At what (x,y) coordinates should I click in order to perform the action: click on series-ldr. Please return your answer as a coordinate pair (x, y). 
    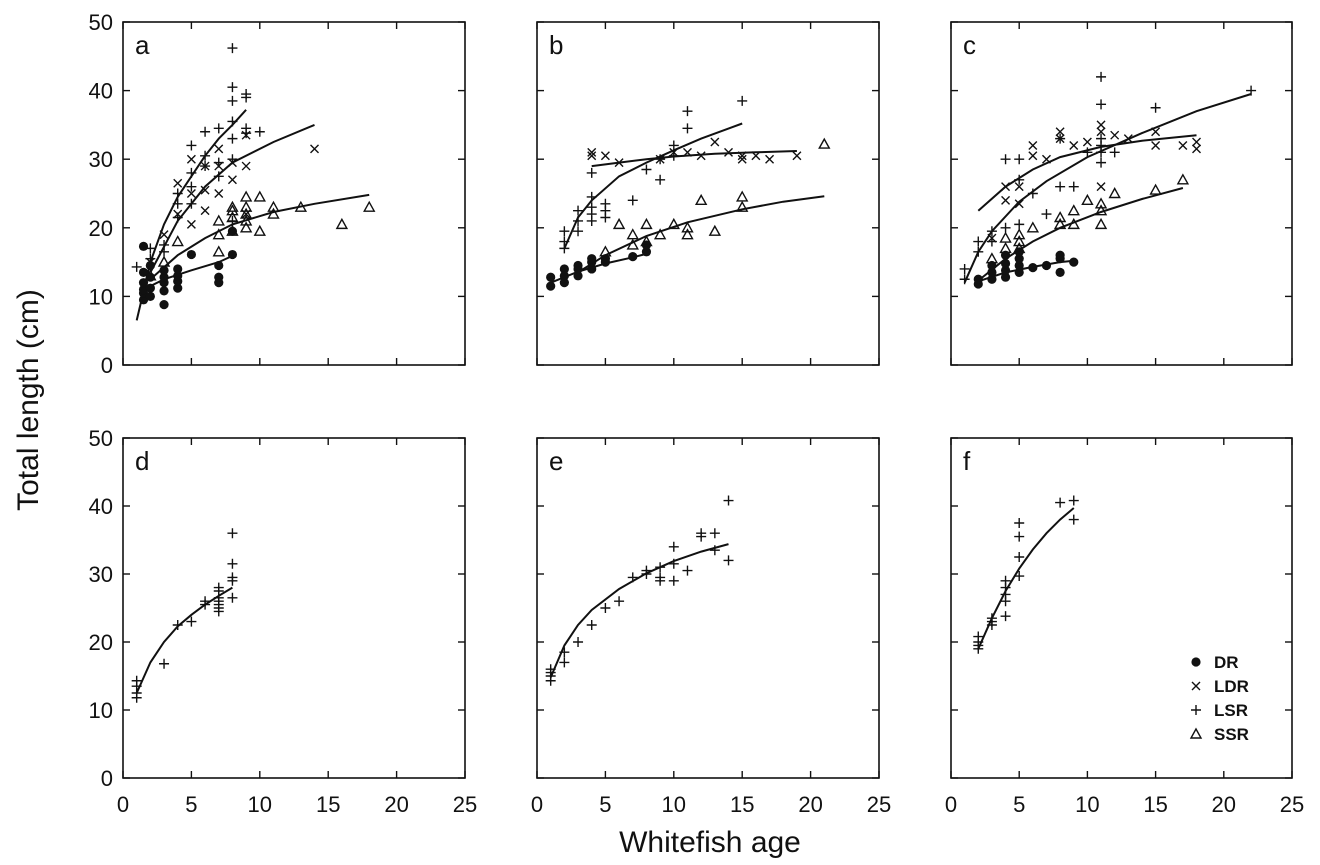
    Looking at the image, I should click on (1094, 181).